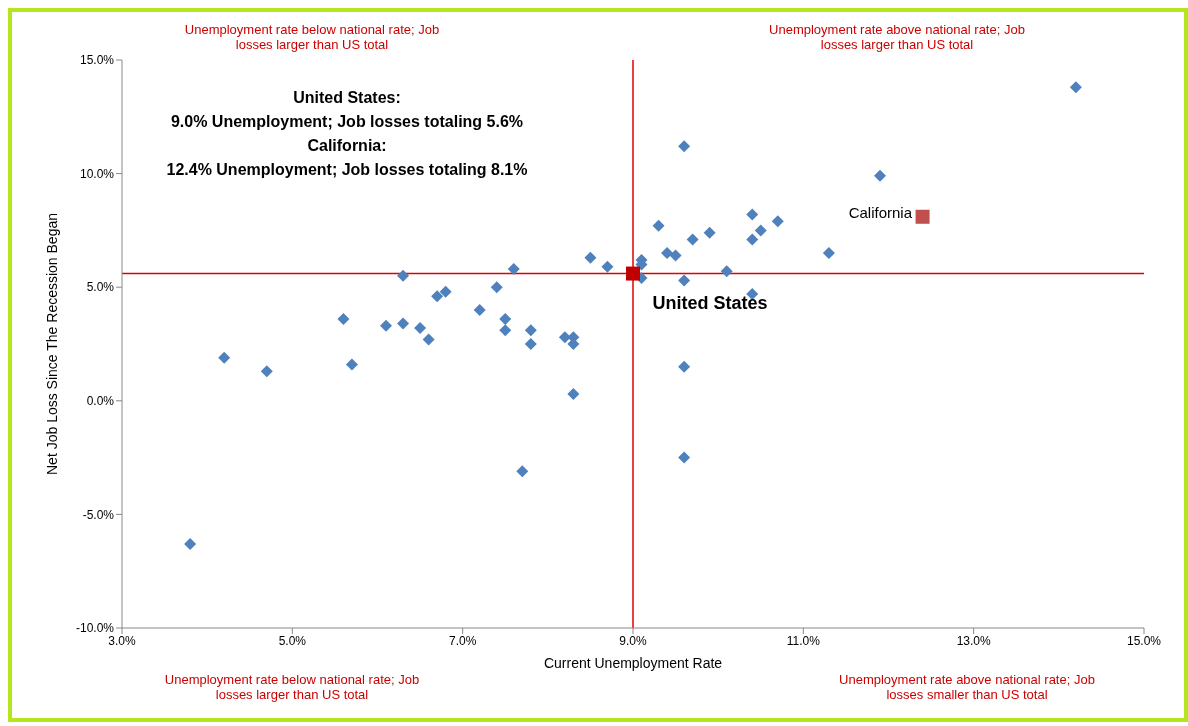 The width and height of the screenshot is (1188, 726). Describe the element at coordinates (1144, 640) in the screenshot. I see `x-tick-label: 15.0%` at that location.